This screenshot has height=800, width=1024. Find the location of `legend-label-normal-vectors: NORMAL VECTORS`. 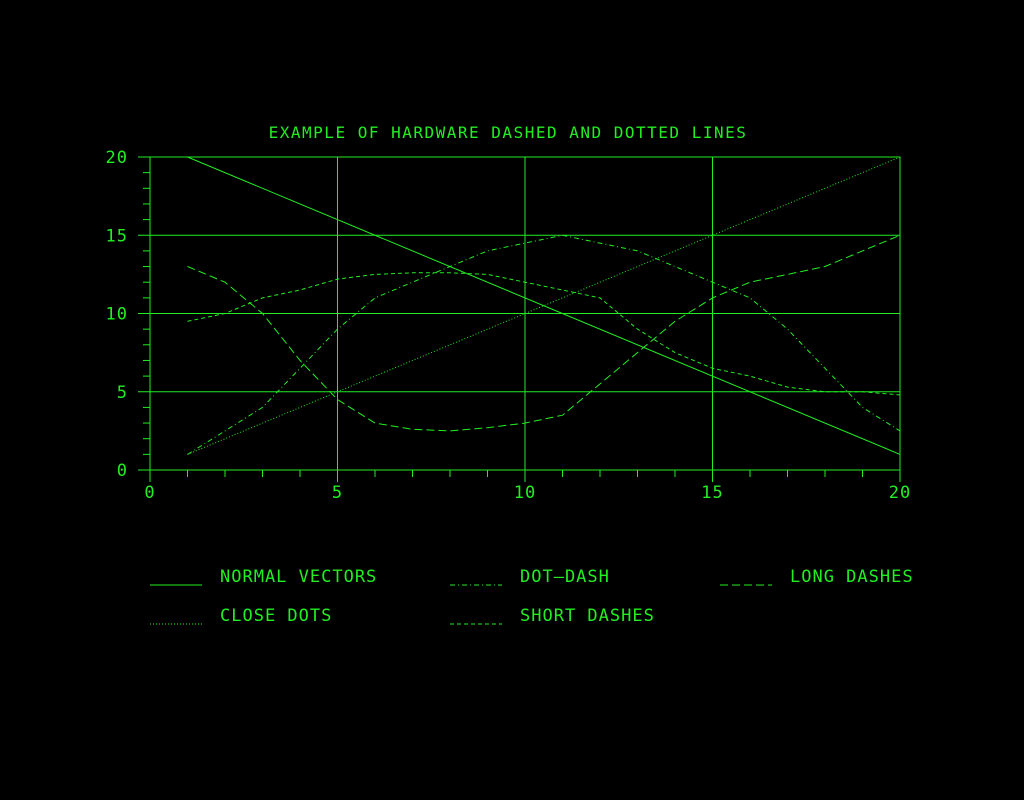

legend-label-normal-vectors: NORMAL VECTORS is located at coordinates (298, 577).